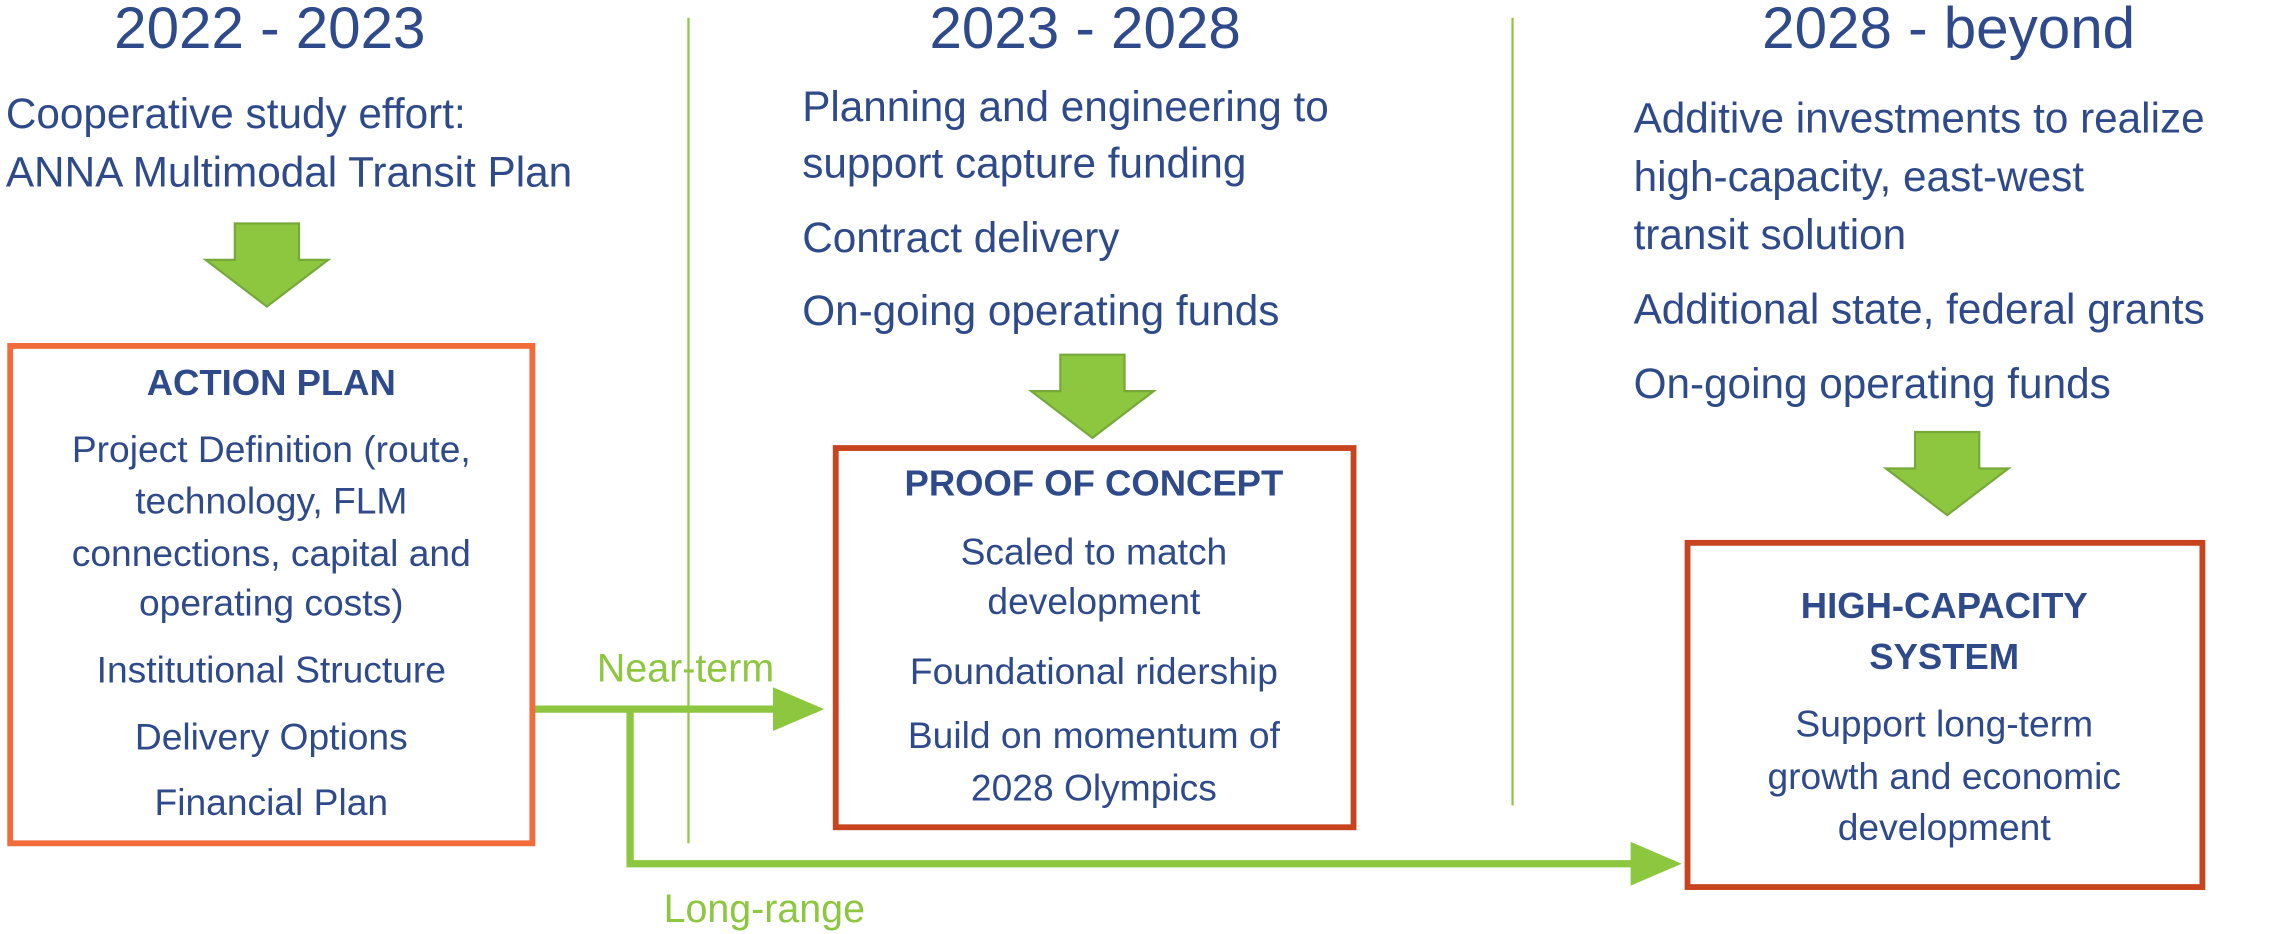 The height and width of the screenshot is (934, 2287). I want to click on box-title: PROOF OF CONCEPT, so click(1094, 483).